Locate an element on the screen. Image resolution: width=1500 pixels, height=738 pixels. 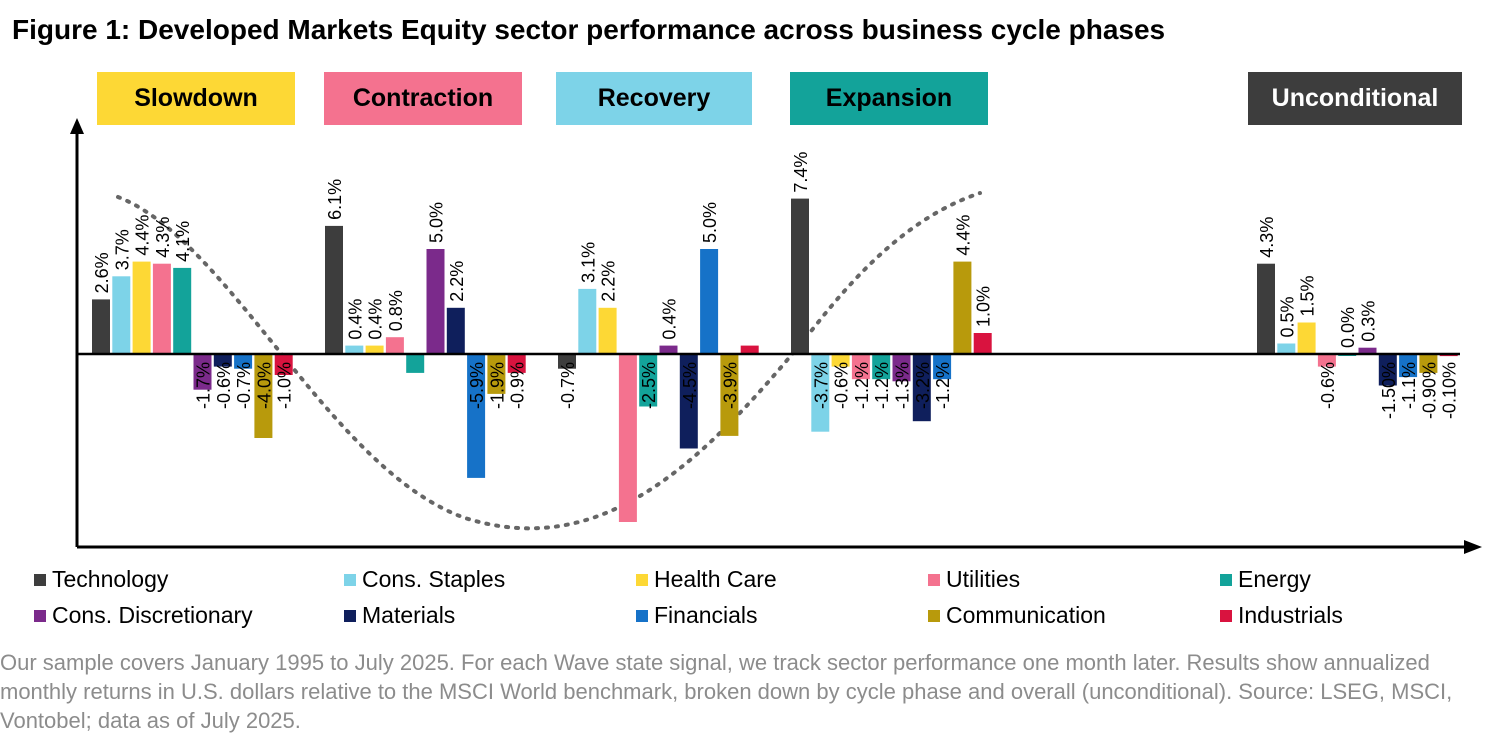
legend-item: Financials is located at coordinates (697, 615).